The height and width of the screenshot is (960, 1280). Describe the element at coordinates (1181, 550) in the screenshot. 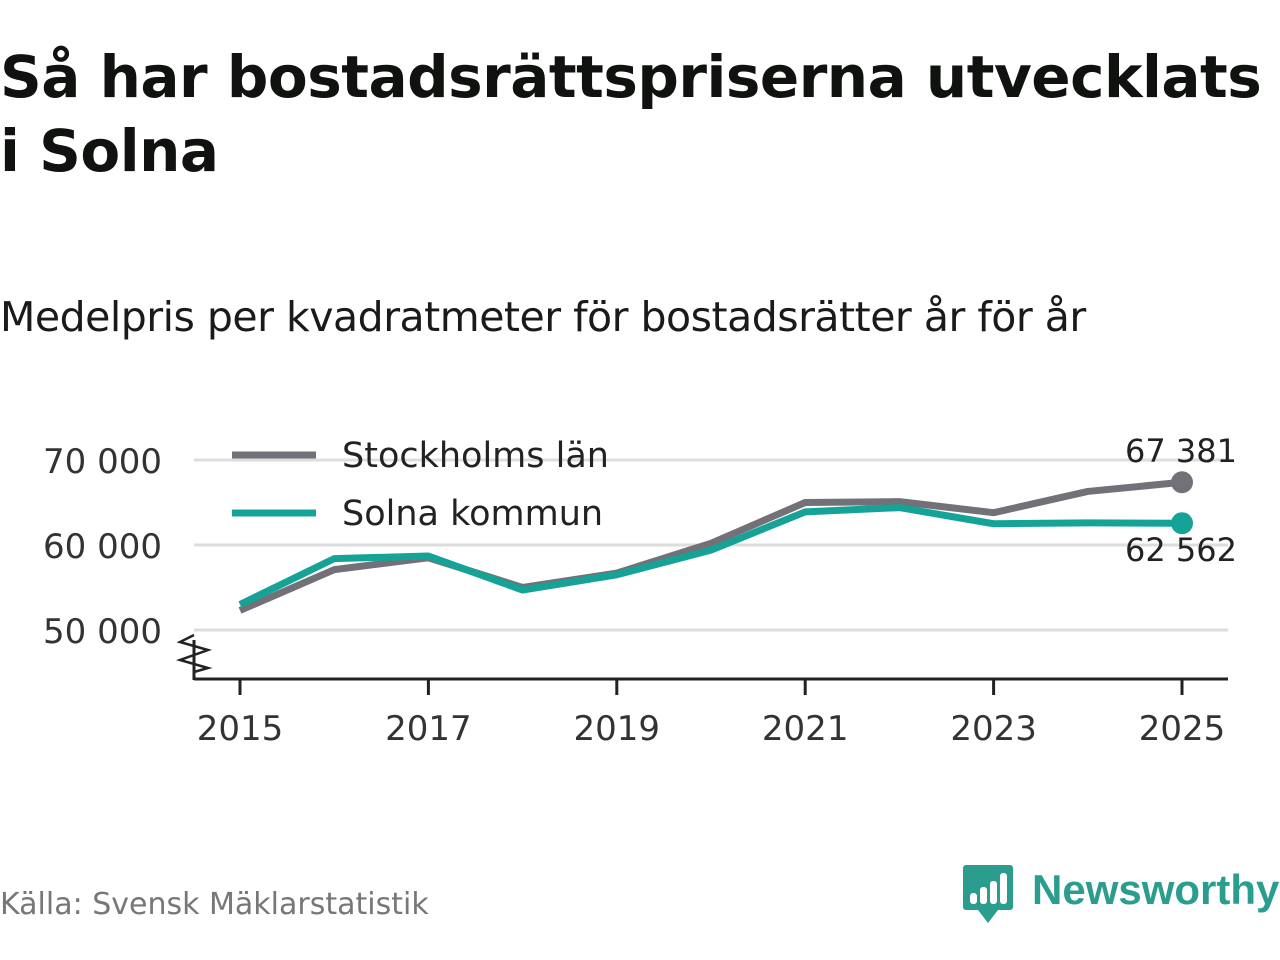

I see `end-value-label: 62 562` at that location.